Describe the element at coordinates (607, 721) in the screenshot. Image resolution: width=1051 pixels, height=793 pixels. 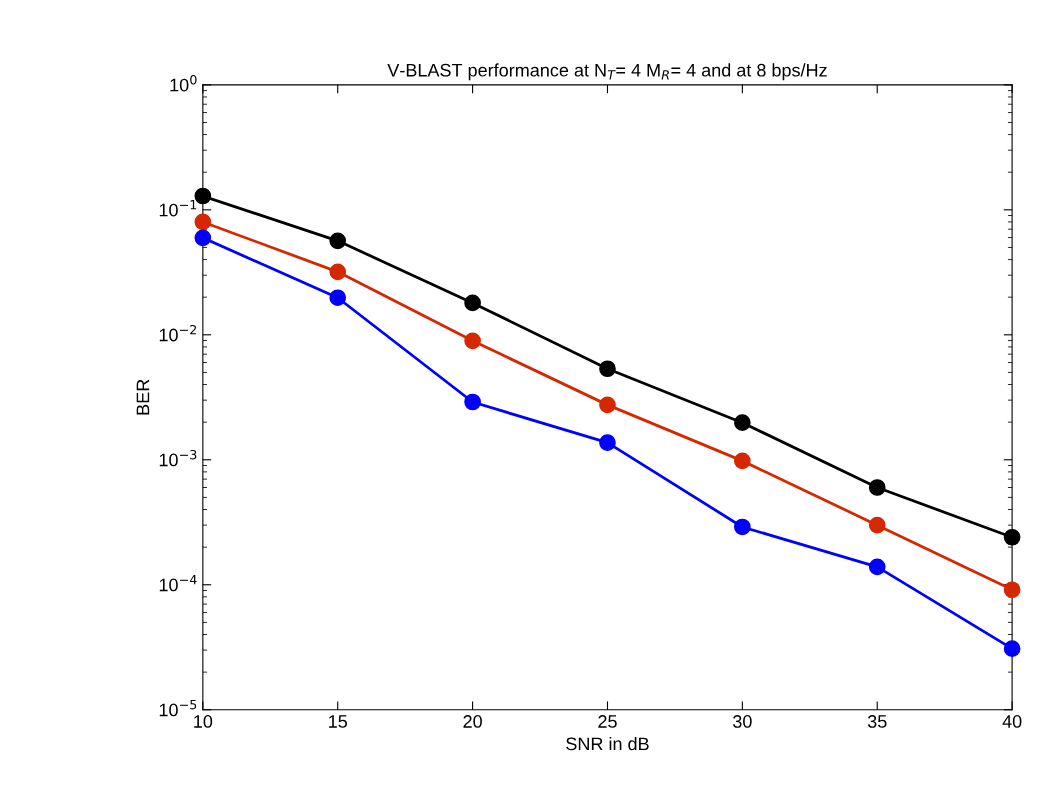
I see `x-tick-label: 25` at that location.